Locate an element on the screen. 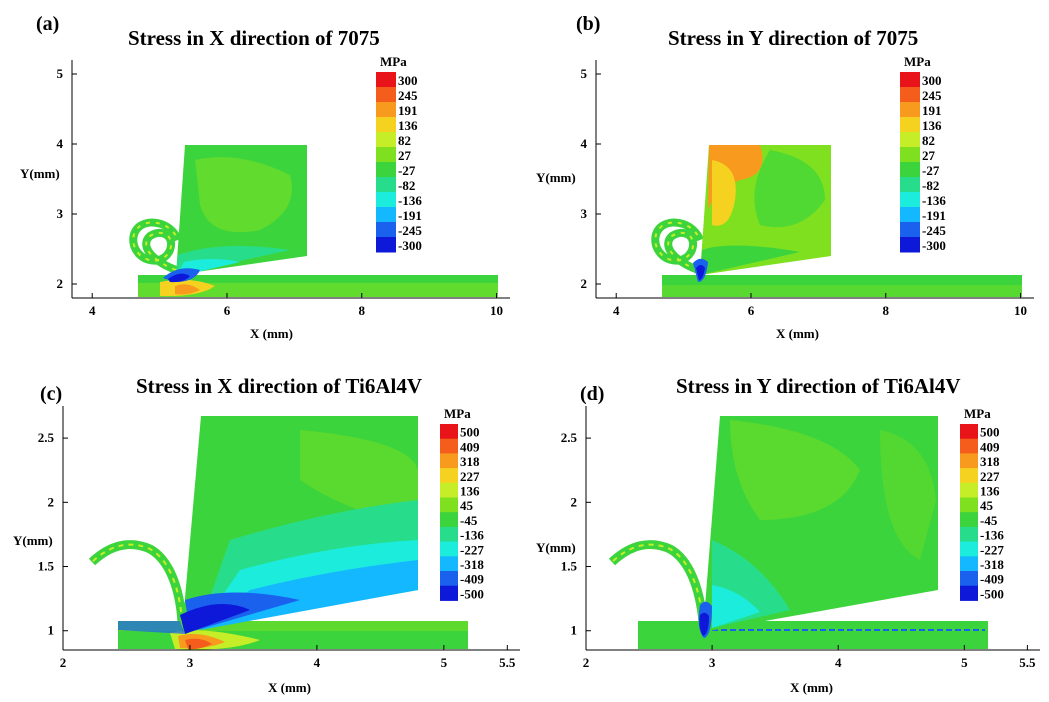 Image resolution: width=1049 pixels, height=702 pixels. x-tick-label: 6 is located at coordinates (751, 310).